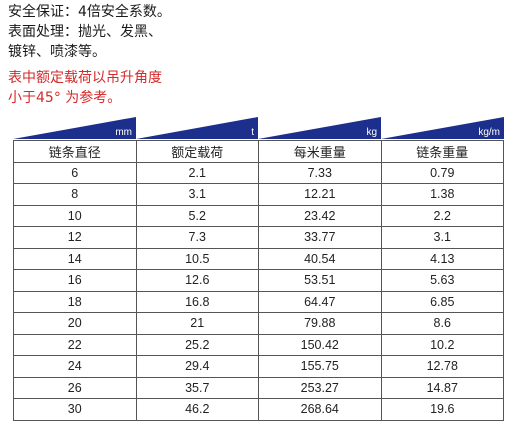  What do you see at coordinates (442, 344) in the screenshot?
I see `cell-chain-weight: 10.2` at bounding box center [442, 344].